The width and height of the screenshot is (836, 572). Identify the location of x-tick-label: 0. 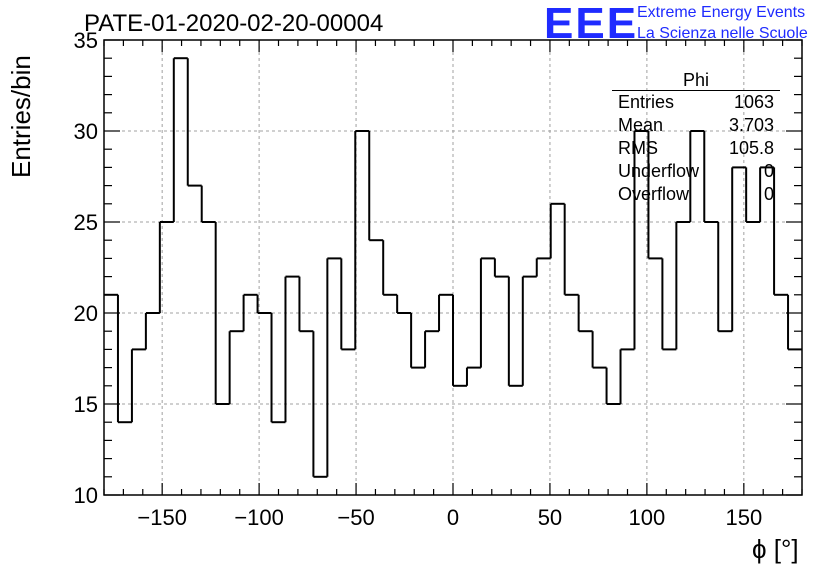
(453, 517).